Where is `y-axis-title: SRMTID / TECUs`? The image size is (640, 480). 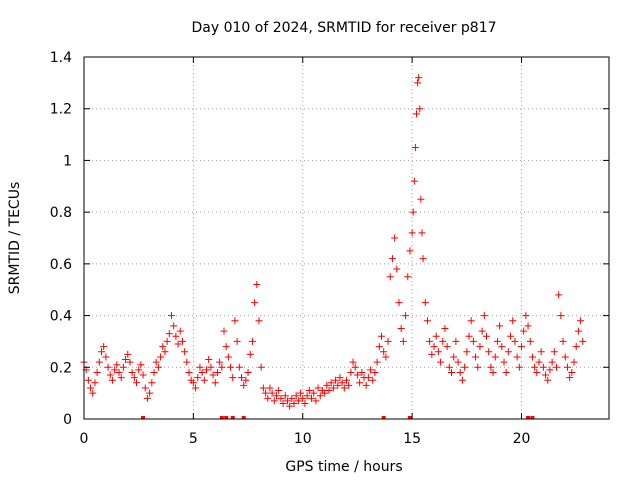 y-axis-title: SRMTID / TECUs is located at coordinates (15, 238).